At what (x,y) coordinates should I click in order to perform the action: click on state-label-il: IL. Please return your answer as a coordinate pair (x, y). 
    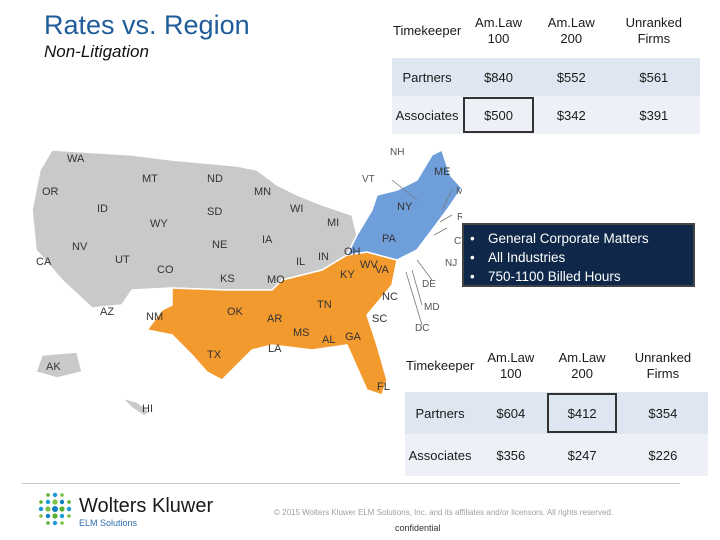
    Looking at the image, I should click on (300, 262).